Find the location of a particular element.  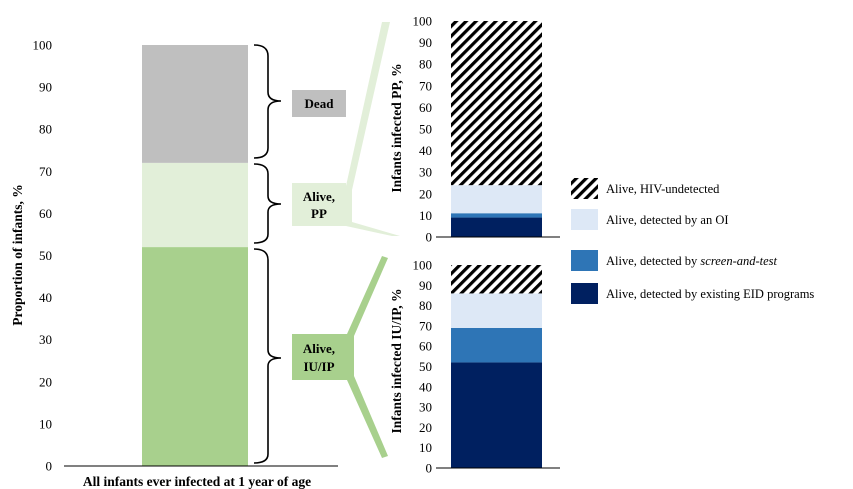

iuip-y-tick-label-8: 80 is located at coordinates (425, 305).